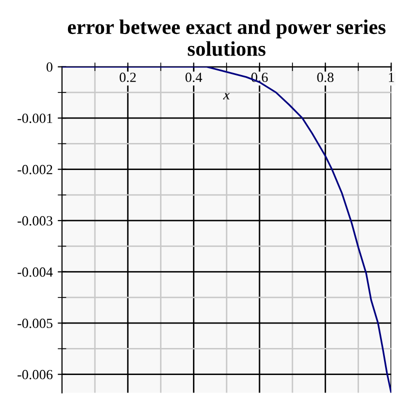  What do you see at coordinates (391, 77) in the screenshot?
I see `x-tick-label: 1` at bounding box center [391, 77].